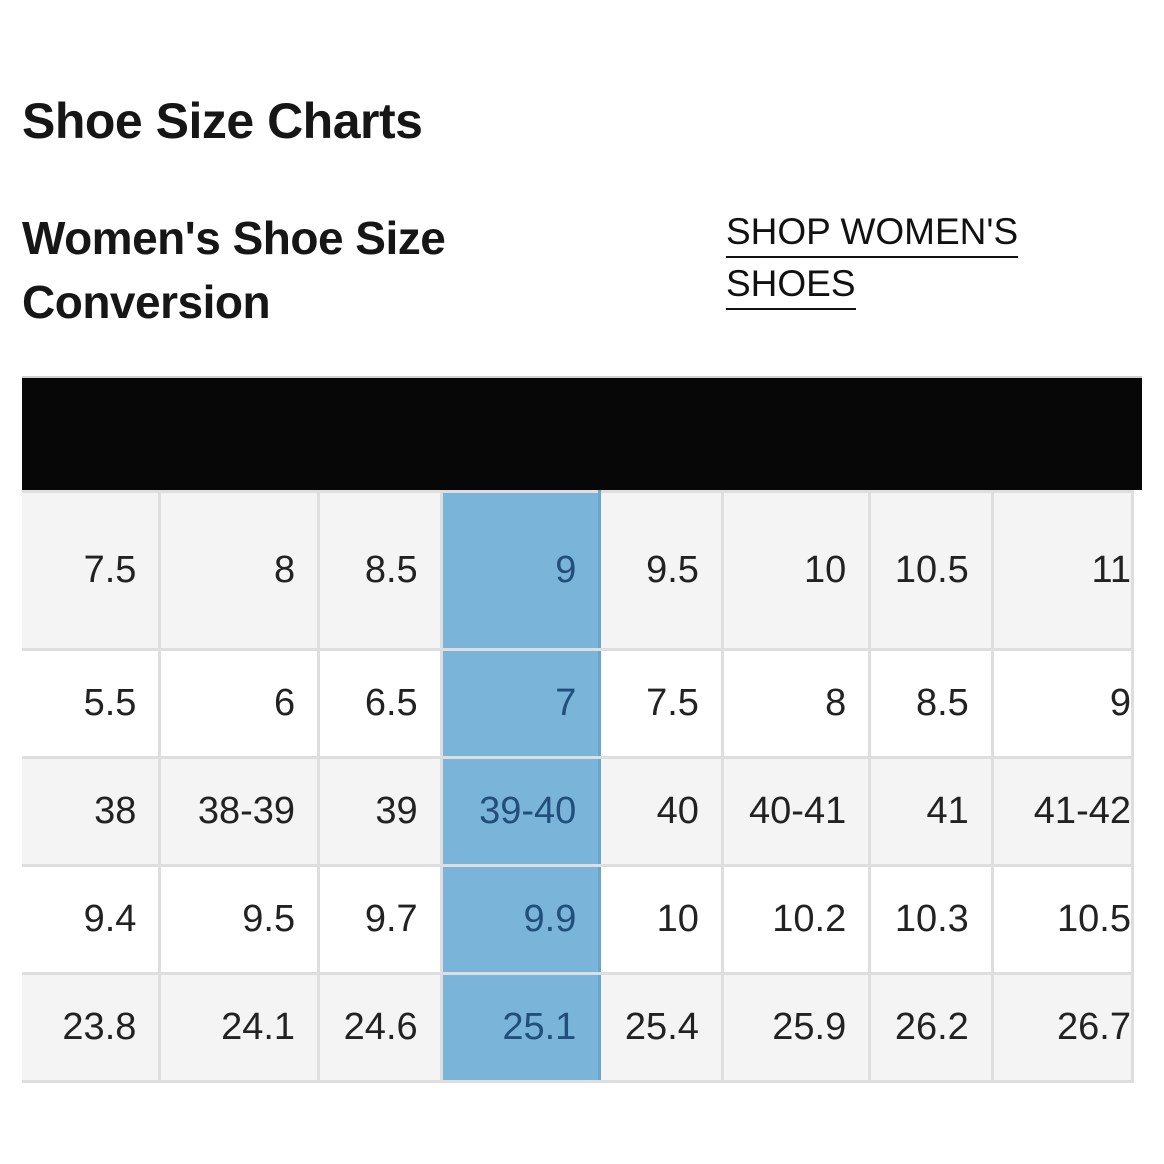 The image size is (1164, 1164). I want to click on table-cell: 38, so click(92, 811).